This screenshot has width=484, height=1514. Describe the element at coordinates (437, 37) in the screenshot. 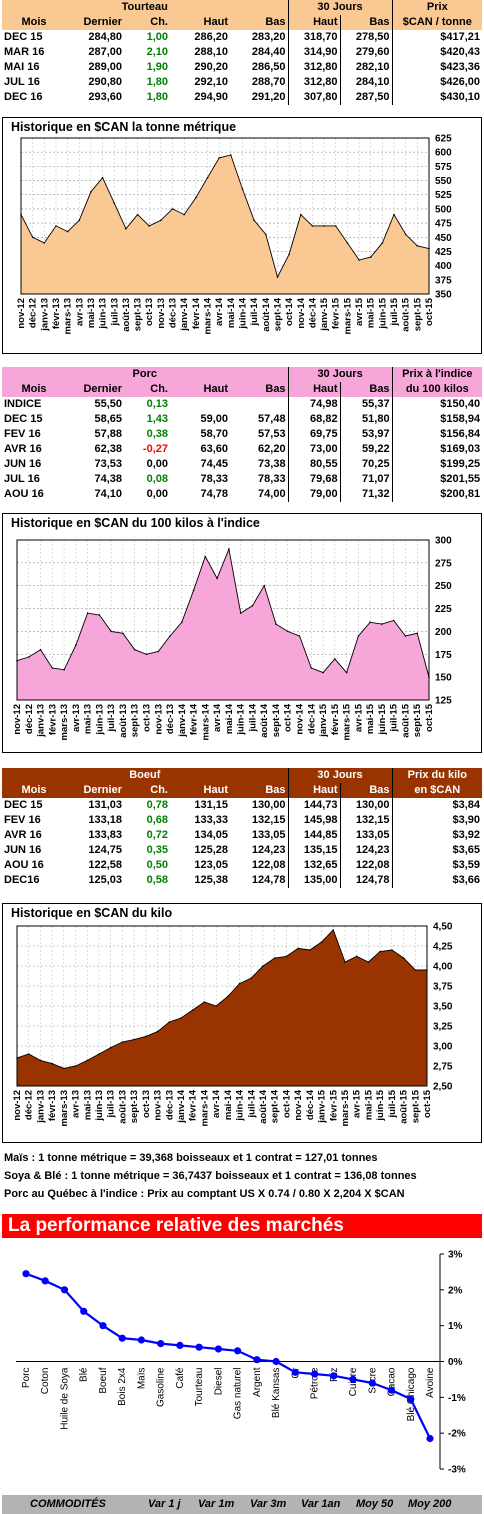

I see `torteau-cell: $417,21` at that location.